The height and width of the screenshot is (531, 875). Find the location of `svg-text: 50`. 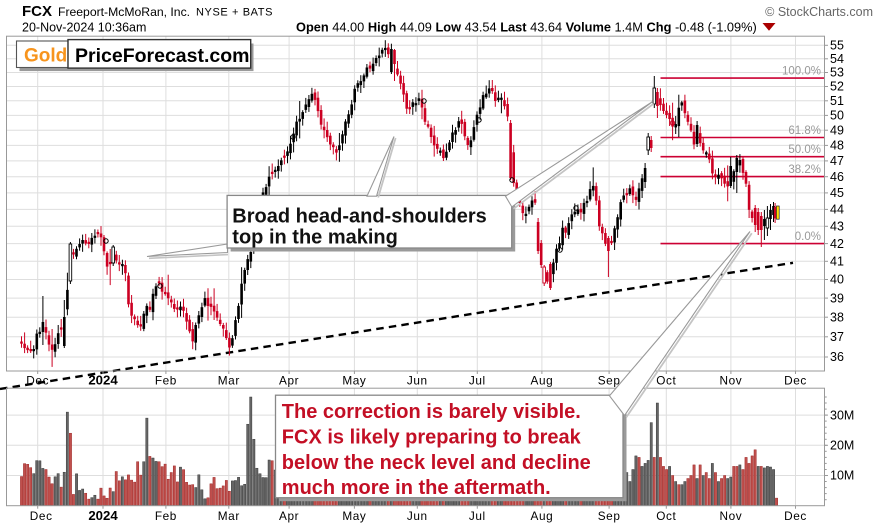

svg-text: 50 is located at coordinates (837, 116).